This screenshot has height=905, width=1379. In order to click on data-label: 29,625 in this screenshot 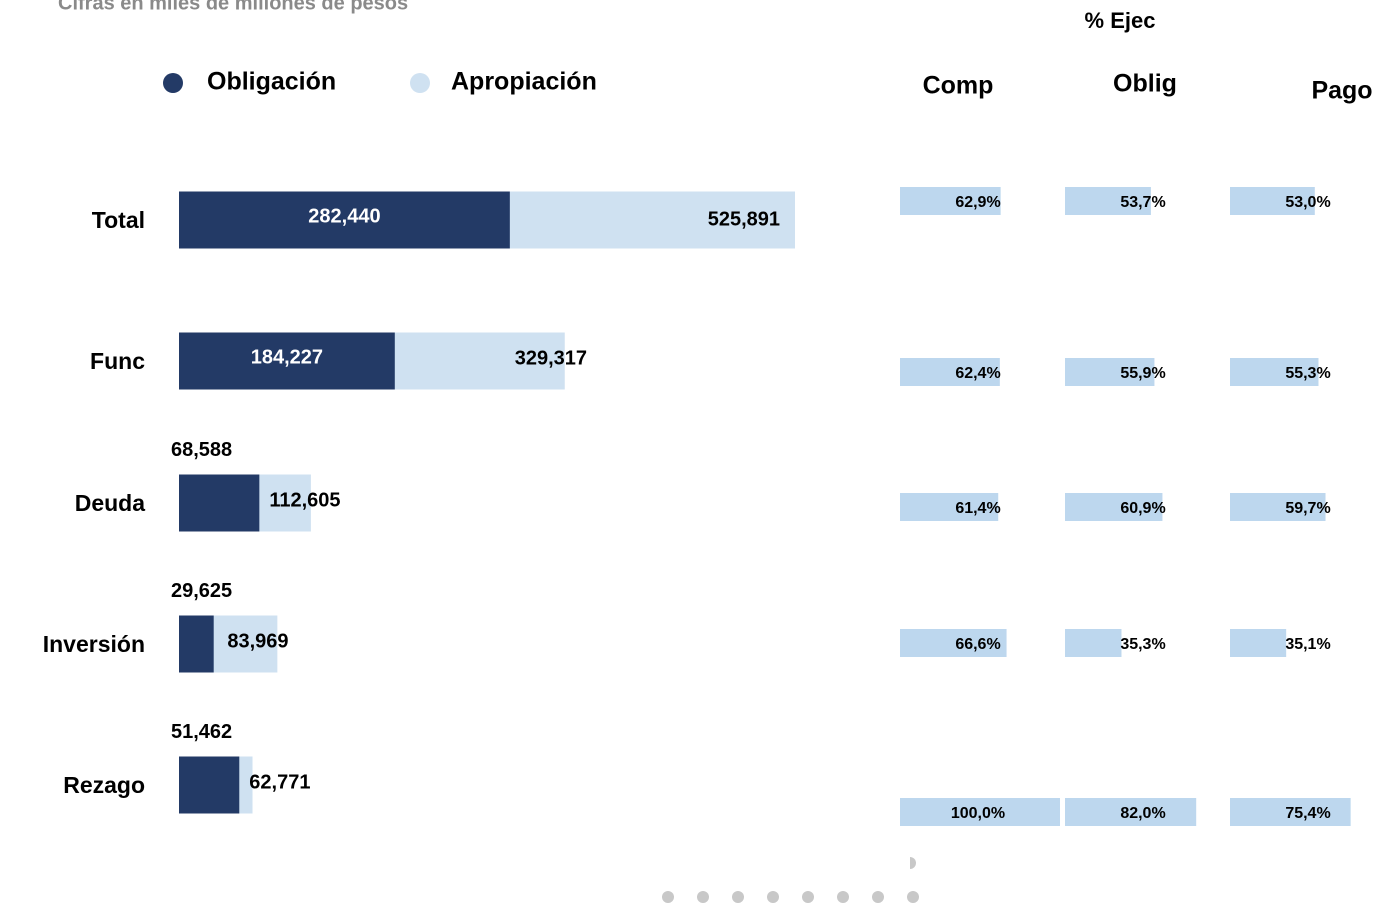, I will do `click(201, 591)`.